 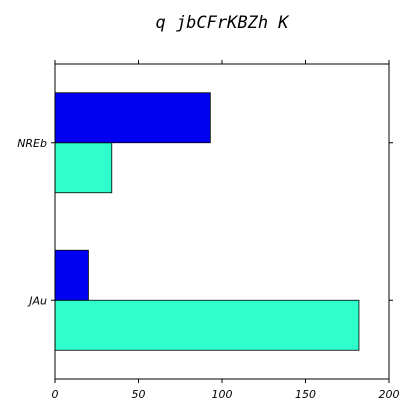 I want to click on x-tick-label: 100, so click(x=222, y=394).